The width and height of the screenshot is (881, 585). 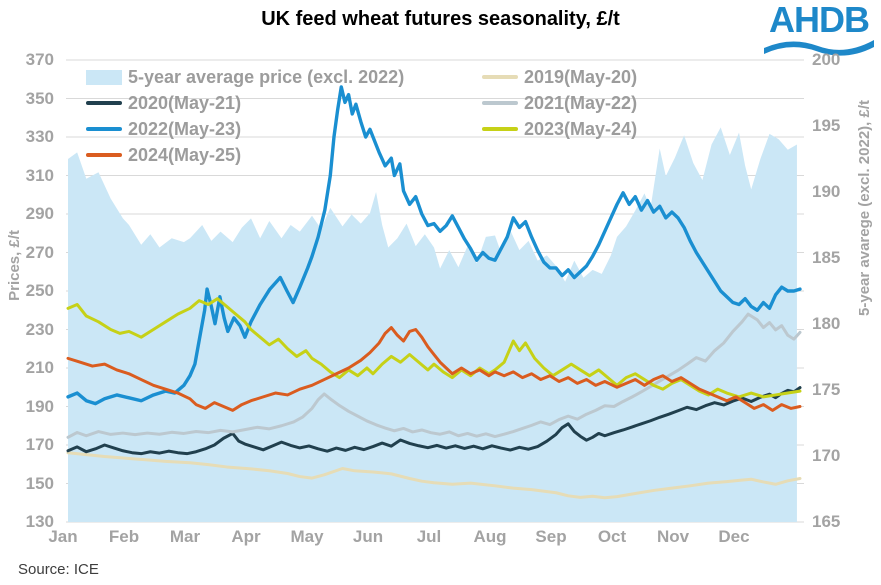 What do you see at coordinates (434, 369) in the screenshot?
I see `line-2024(May-25)` at bounding box center [434, 369].